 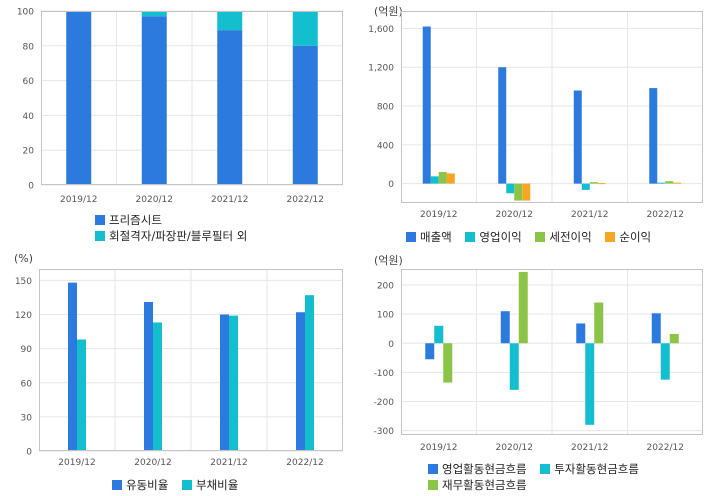 I want to click on legend-item-net-profit: 순이익, so click(x=628, y=237).